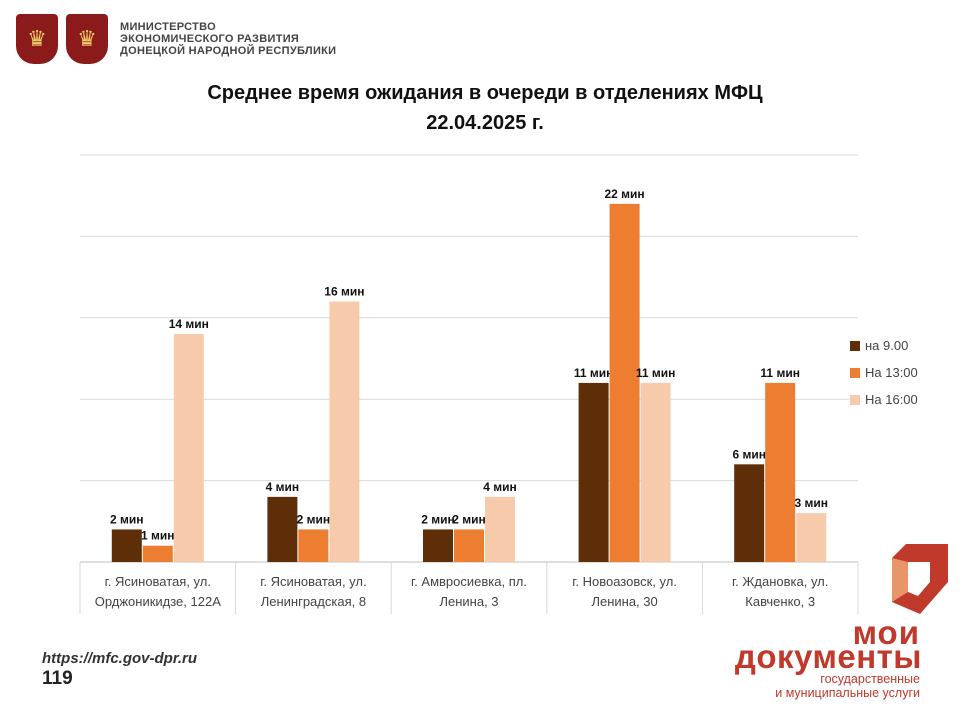  What do you see at coordinates (920, 579) in the screenshot?
I see `moi-dokumenty-logo-icon` at bounding box center [920, 579].